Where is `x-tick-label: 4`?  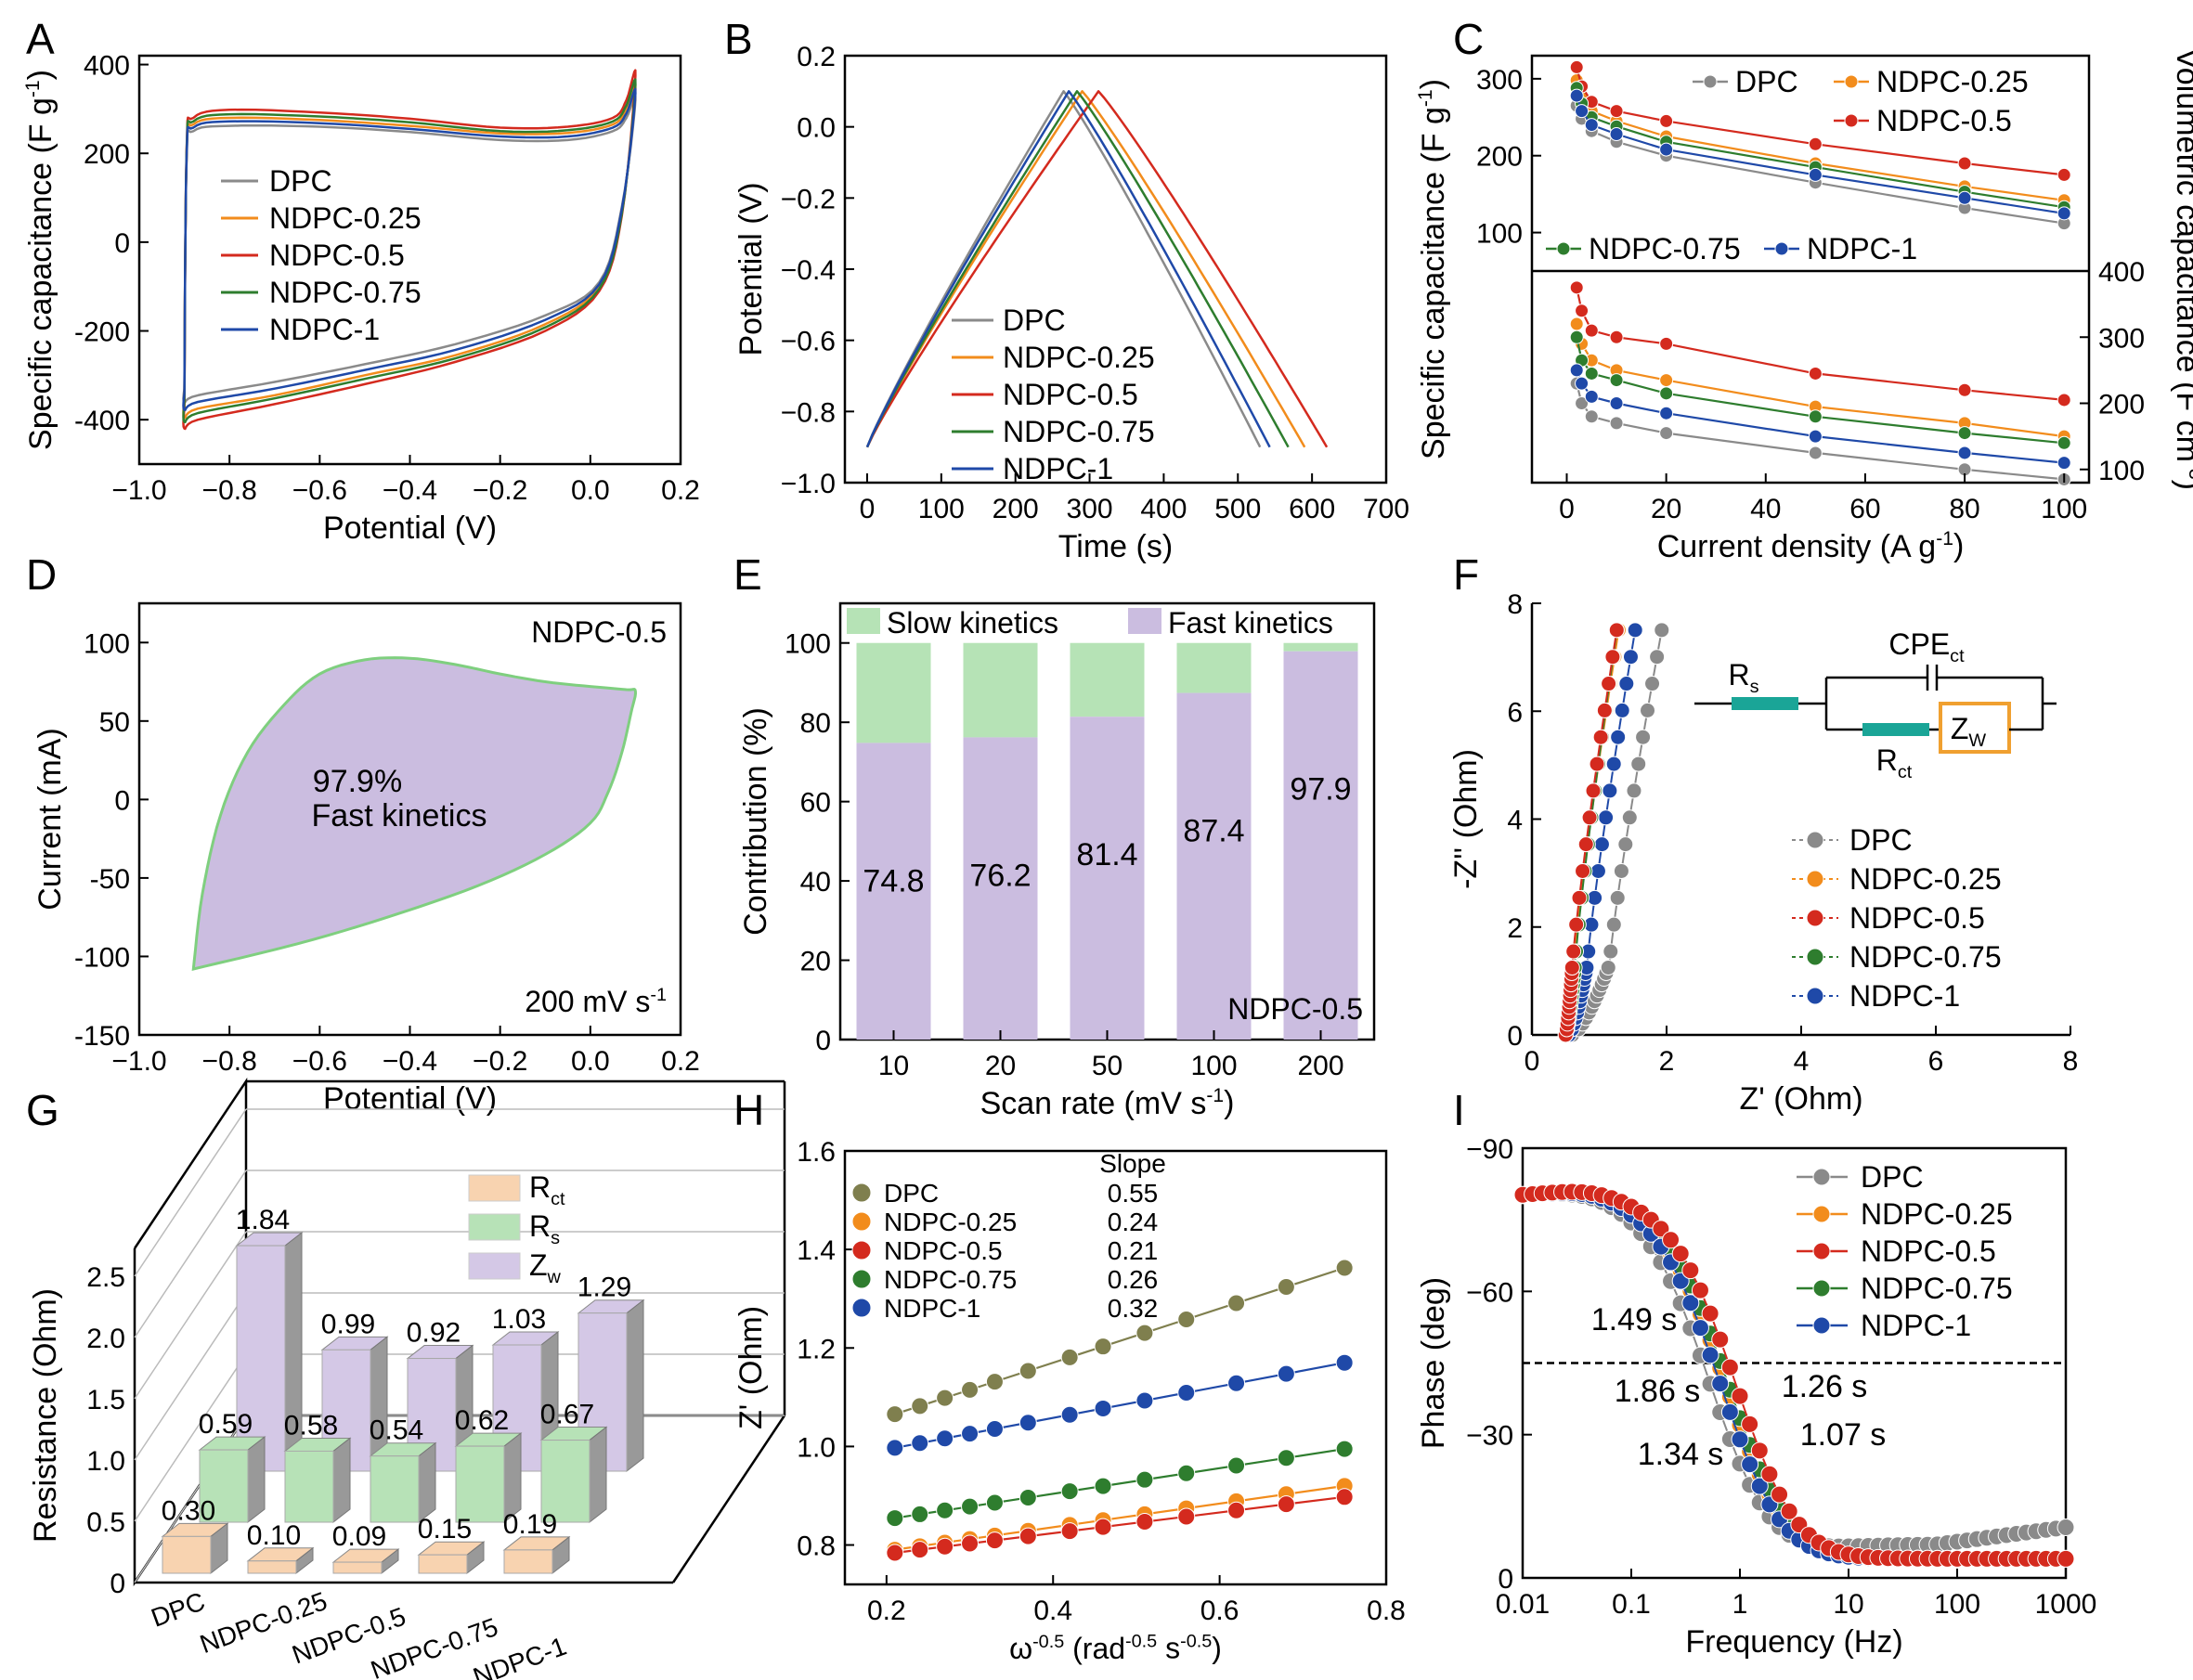 x-tick-label: 4 is located at coordinates (1802, 1061).